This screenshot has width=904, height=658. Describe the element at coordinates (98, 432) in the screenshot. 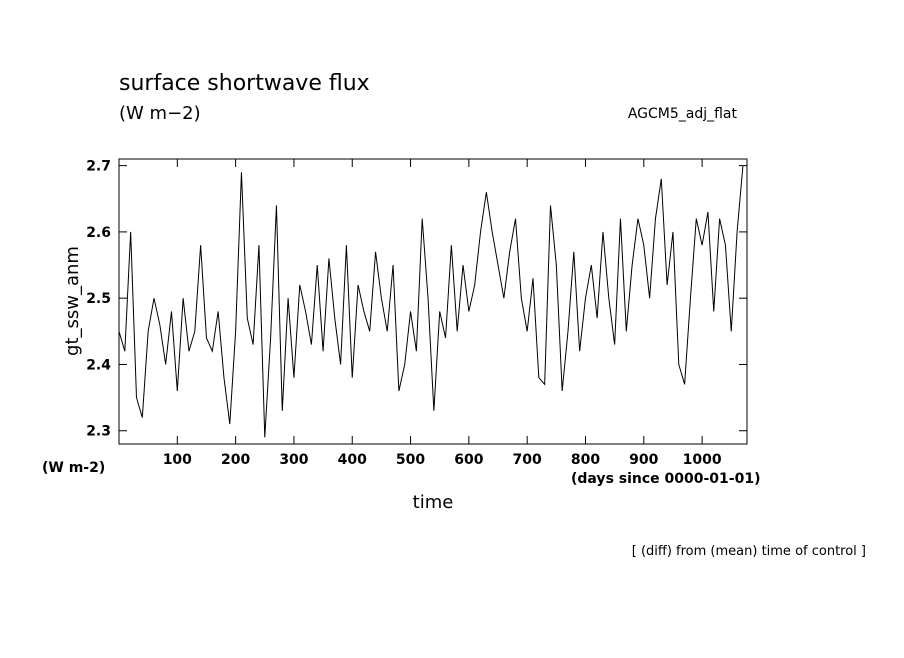

I see `y-tick-label: 2.3` at that location.